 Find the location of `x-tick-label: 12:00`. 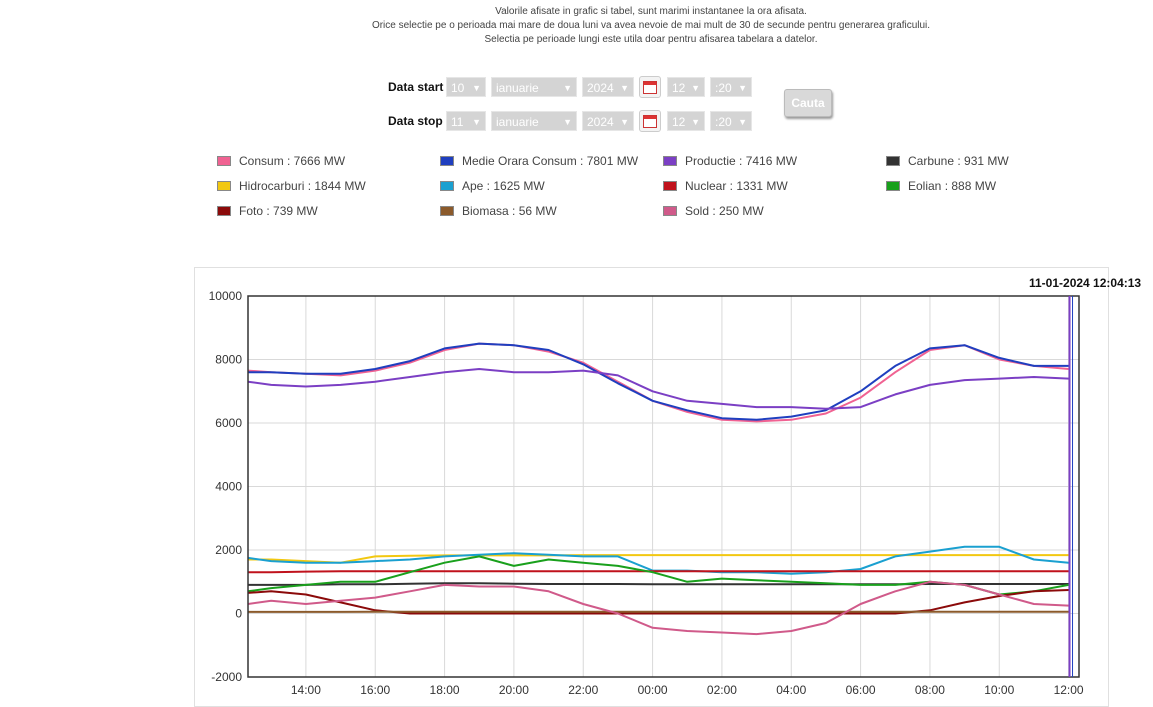

x-tick-label: 12:00 is located at coordinates (1069, 690).